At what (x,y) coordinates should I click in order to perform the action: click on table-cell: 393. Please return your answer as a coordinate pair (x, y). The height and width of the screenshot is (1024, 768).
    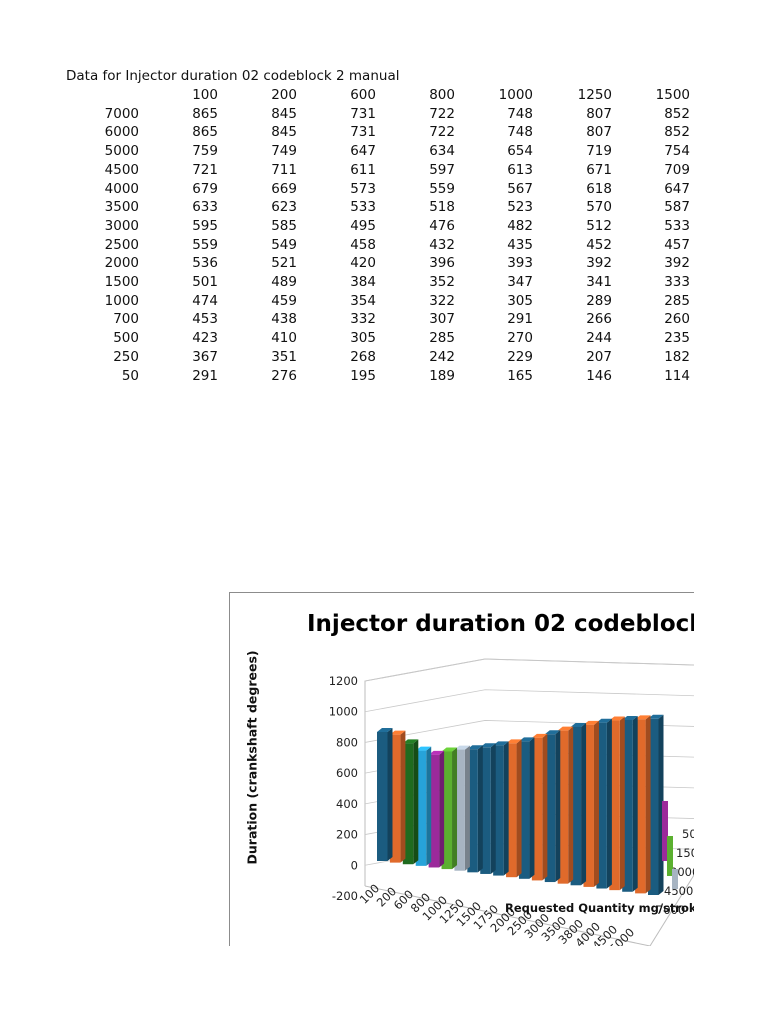
    Looking at the image, I should click on (520, 263).